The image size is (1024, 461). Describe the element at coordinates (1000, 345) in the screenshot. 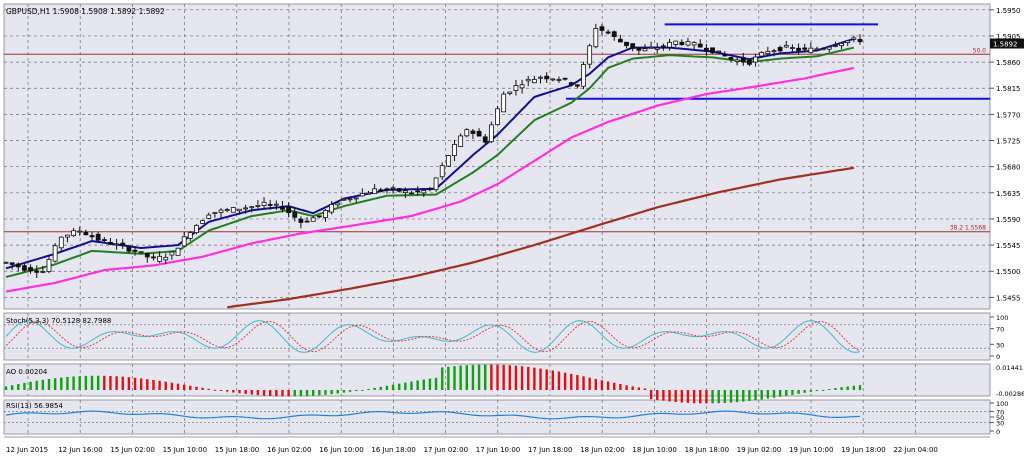

I see `indicator-tick-label: 30` at that location.